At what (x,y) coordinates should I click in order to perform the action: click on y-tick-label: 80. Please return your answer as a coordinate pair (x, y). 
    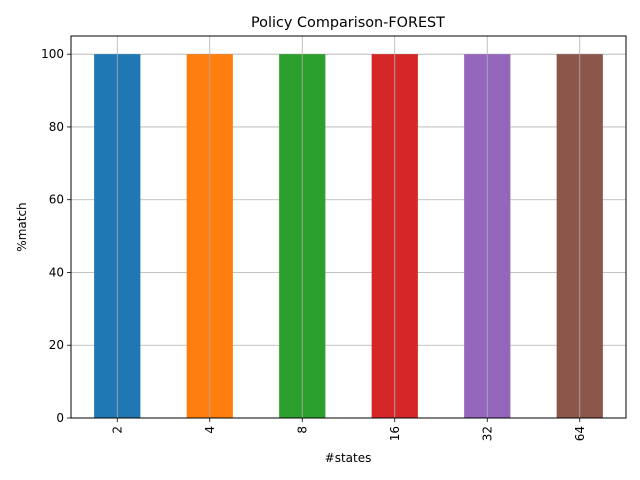
    Looking at the image, I should click on (56, 127).